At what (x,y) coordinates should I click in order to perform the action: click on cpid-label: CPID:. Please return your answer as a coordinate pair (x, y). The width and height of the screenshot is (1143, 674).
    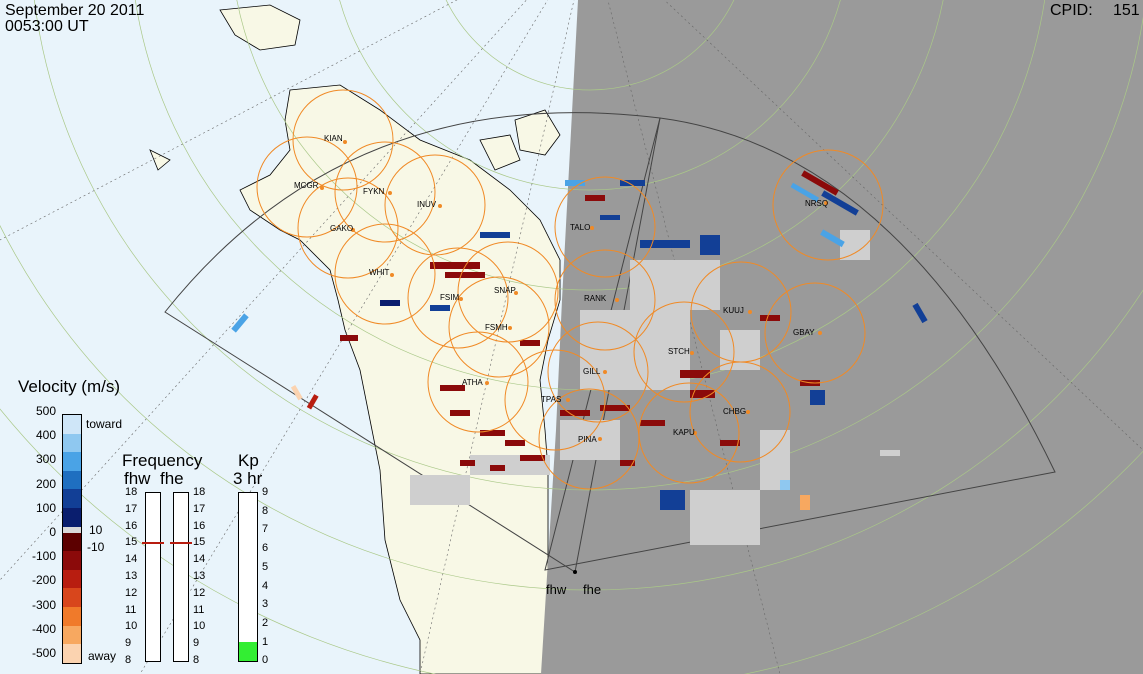
    Looking at the image, I should click on (1071, 10).